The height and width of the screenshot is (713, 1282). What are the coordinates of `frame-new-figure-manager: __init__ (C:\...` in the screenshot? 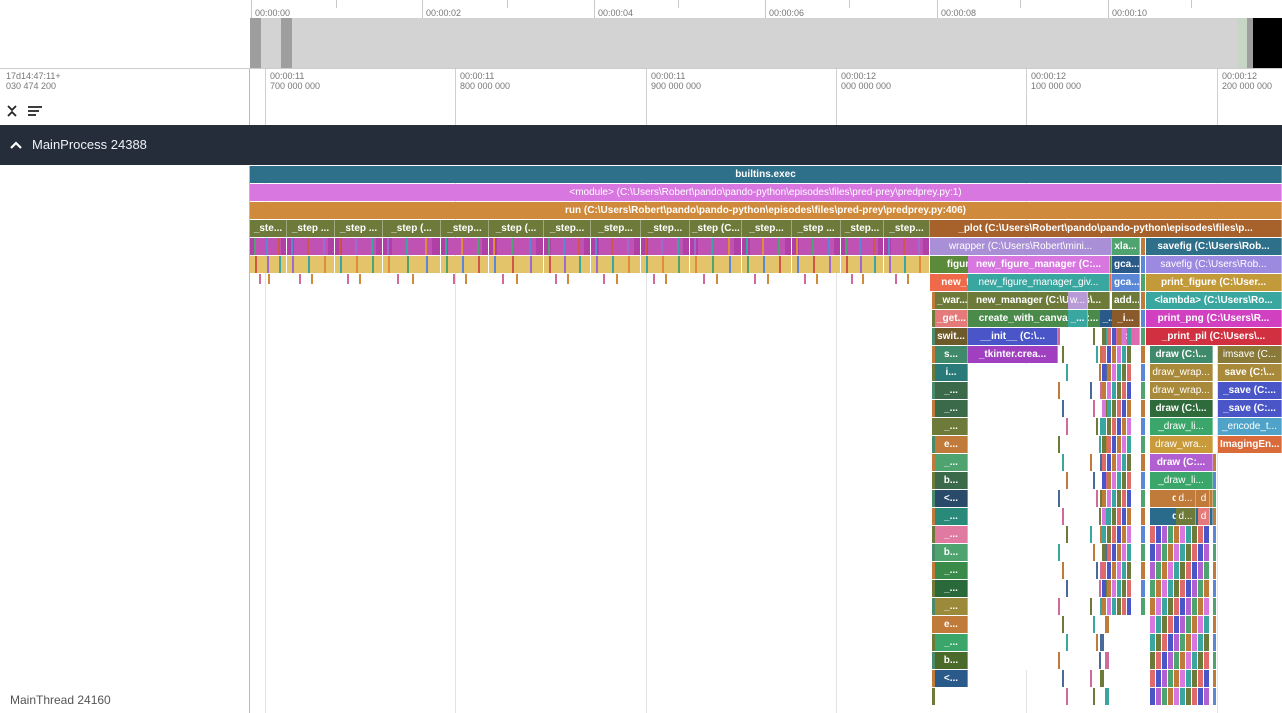 It's located at (1013, 336).